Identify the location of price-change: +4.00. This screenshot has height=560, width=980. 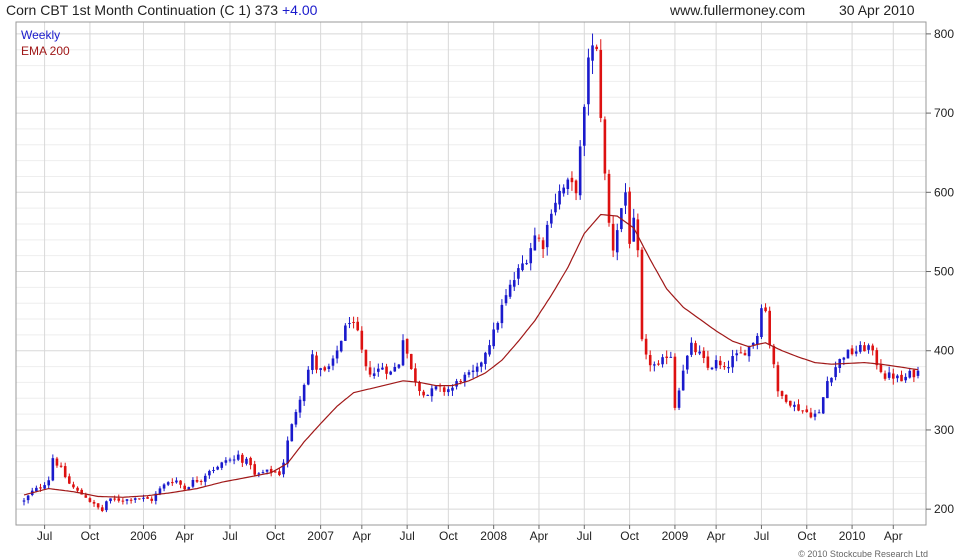
(300, 10).